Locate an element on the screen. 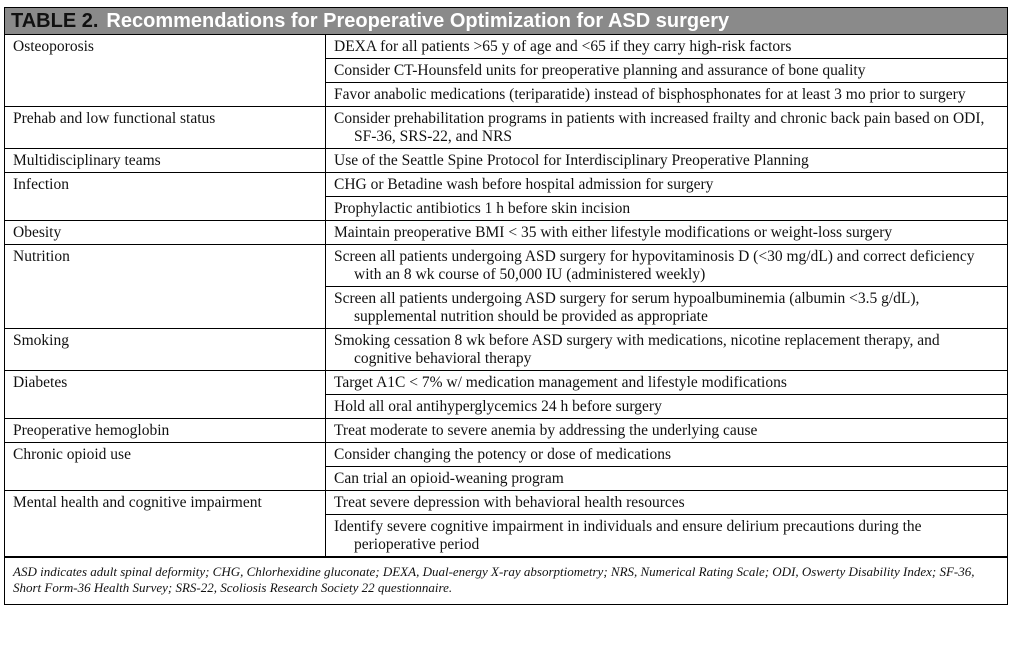  recommendation-text: Can trial an opioid-weaning program is located at coordinates (449, 478).